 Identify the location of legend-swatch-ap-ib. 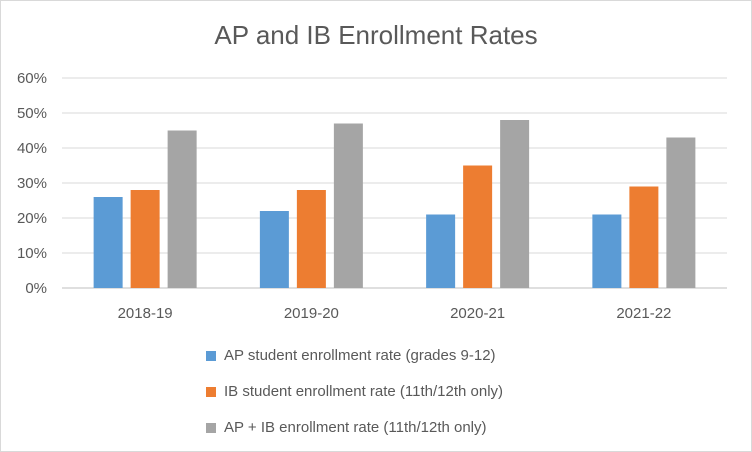
(211, 427).